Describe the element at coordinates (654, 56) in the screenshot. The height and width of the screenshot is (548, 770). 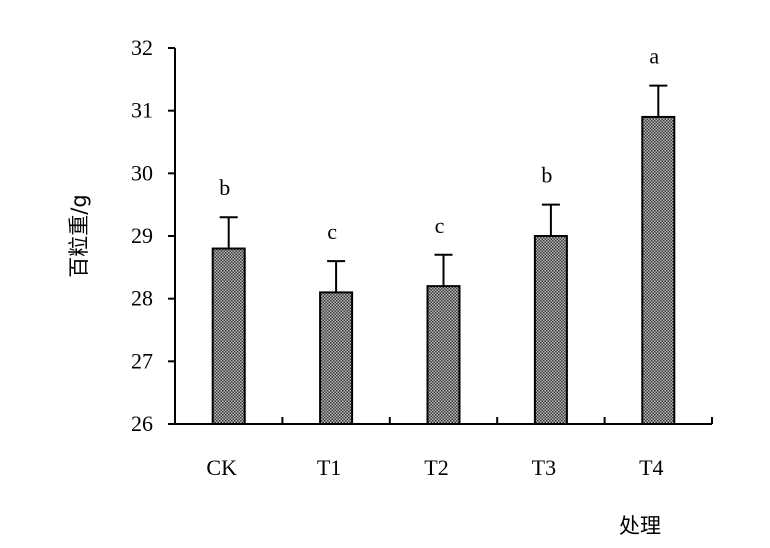
I see `significance-label: a` at that location.